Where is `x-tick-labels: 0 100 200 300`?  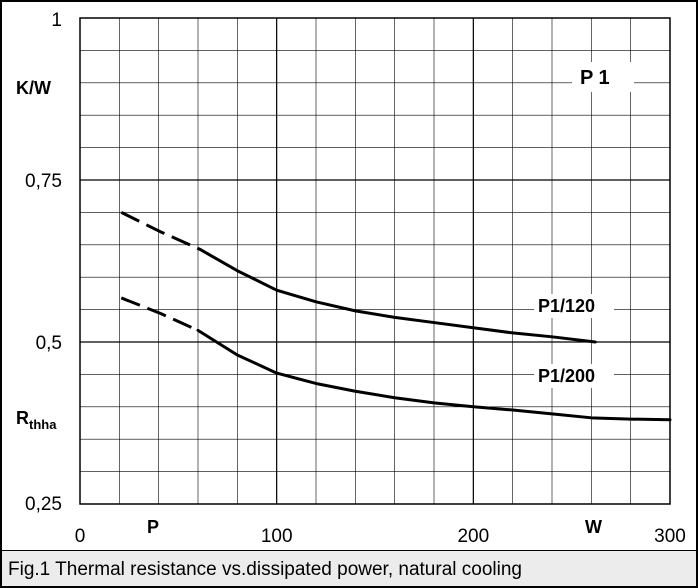 x-tick-labels: 0 100 200 300 is located at coordinates (380, 536).